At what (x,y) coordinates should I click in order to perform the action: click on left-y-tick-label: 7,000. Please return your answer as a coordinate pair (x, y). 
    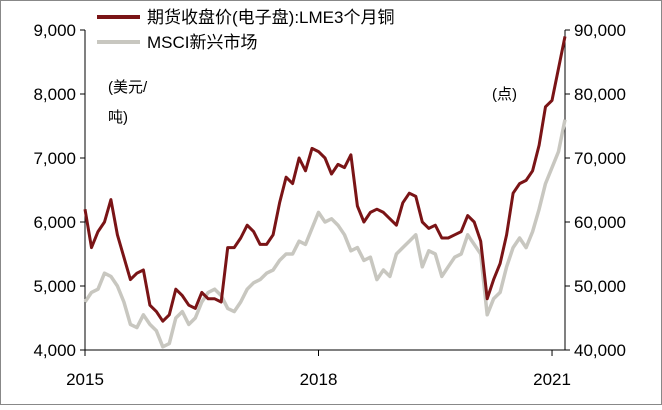
    Looking at the image, I should click on (54, 158).